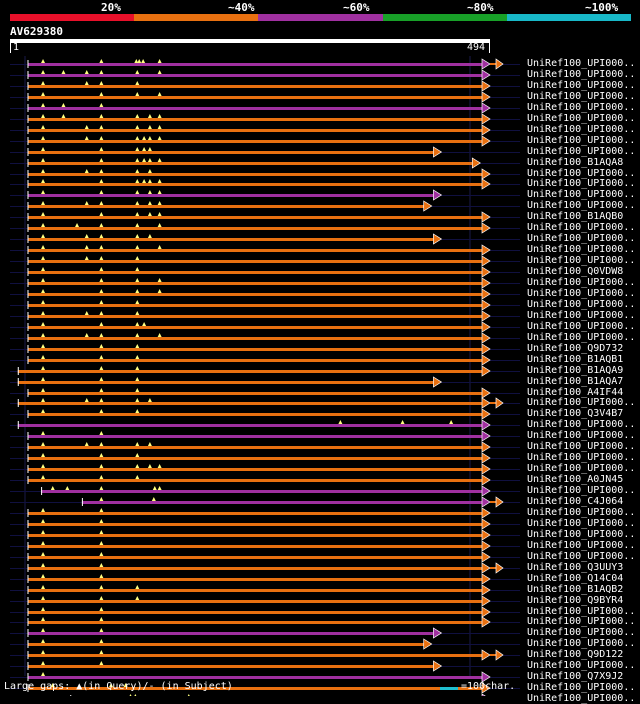 This screenshot has height=704, width=640. I want to click on hit-name: UniRef100_B1AQB1, so click(575, 359).